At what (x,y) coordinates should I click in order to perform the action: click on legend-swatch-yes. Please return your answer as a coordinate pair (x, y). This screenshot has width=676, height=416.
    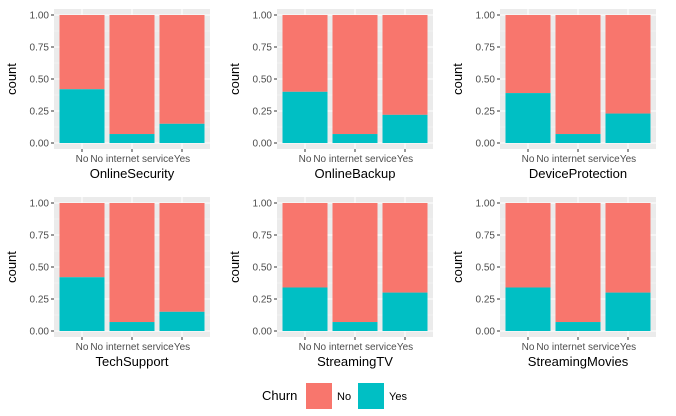
    Looking at the image, I should click on (371, 396).